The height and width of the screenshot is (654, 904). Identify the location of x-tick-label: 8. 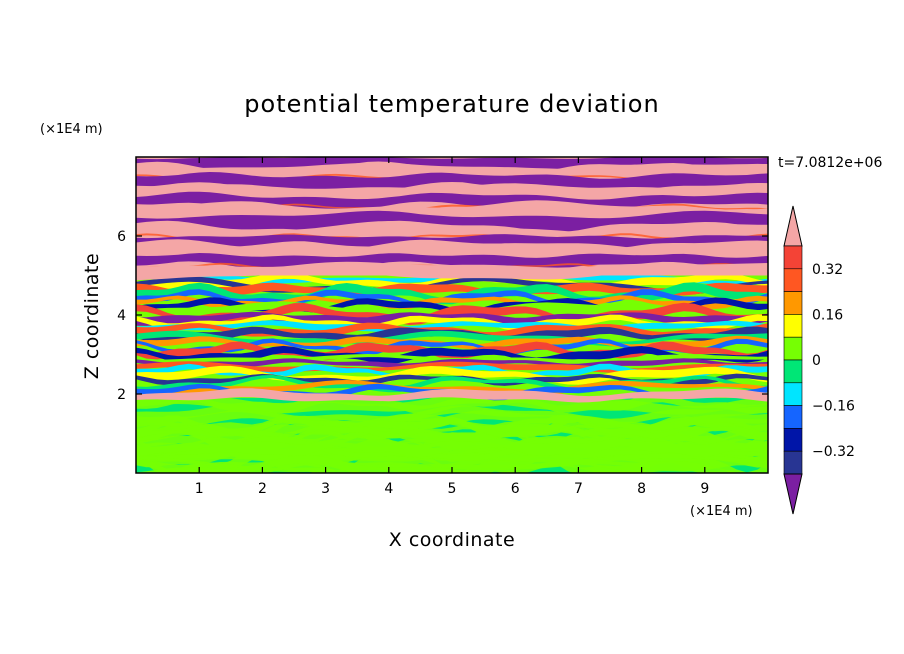
(641, 489).